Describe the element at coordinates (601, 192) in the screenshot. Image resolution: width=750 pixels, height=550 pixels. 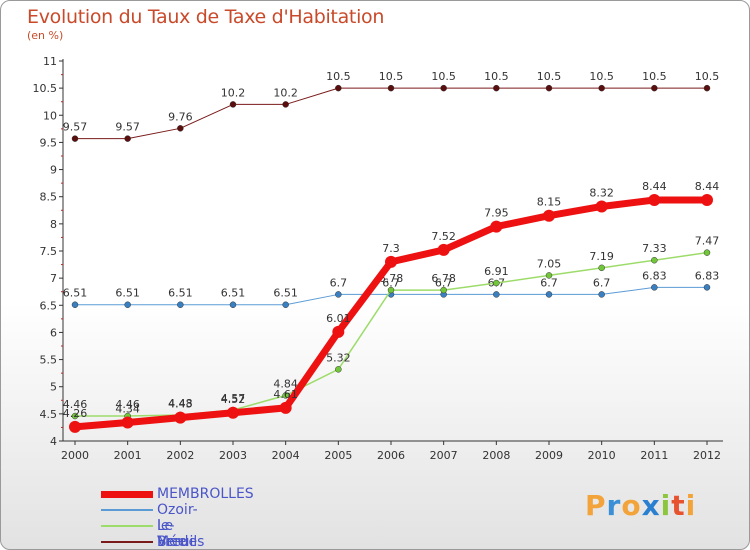
I see `data-label: 8.32` at that location.